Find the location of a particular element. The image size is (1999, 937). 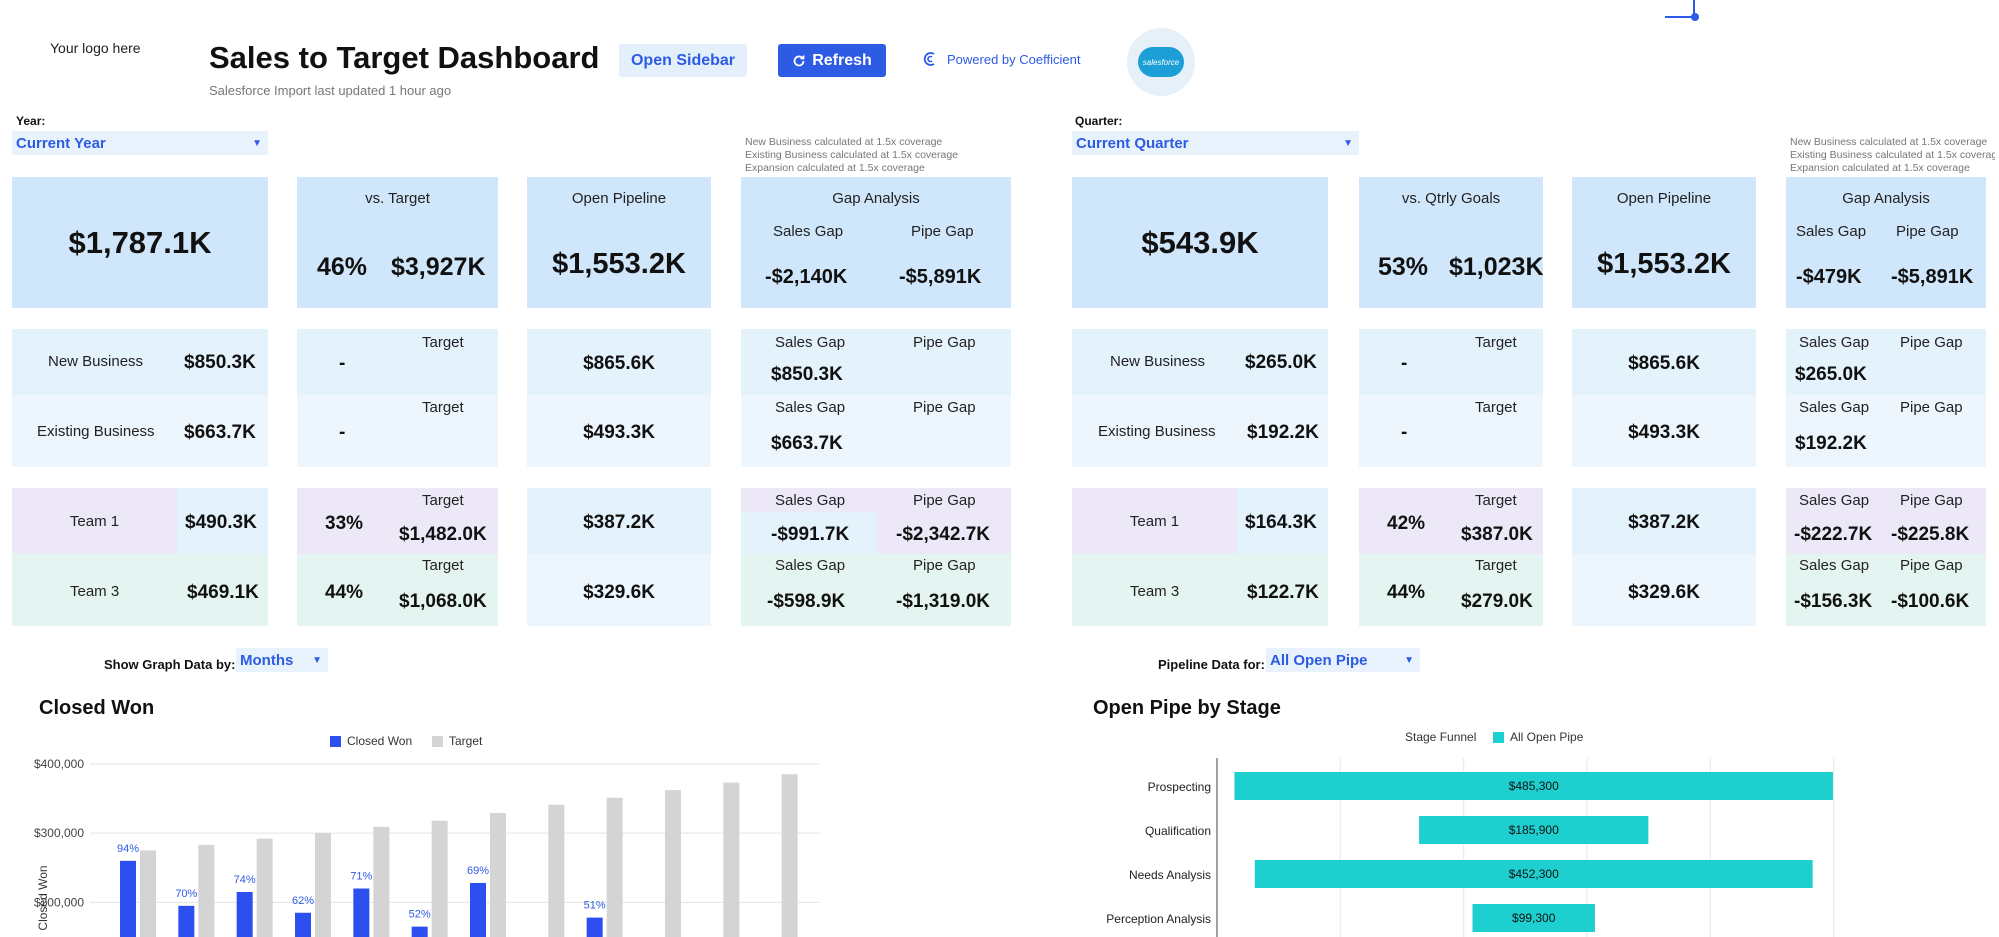

table-row: Sales Gap Pipe Gap -$156.3K -$100.6K is located at coordinates (1886, 590).